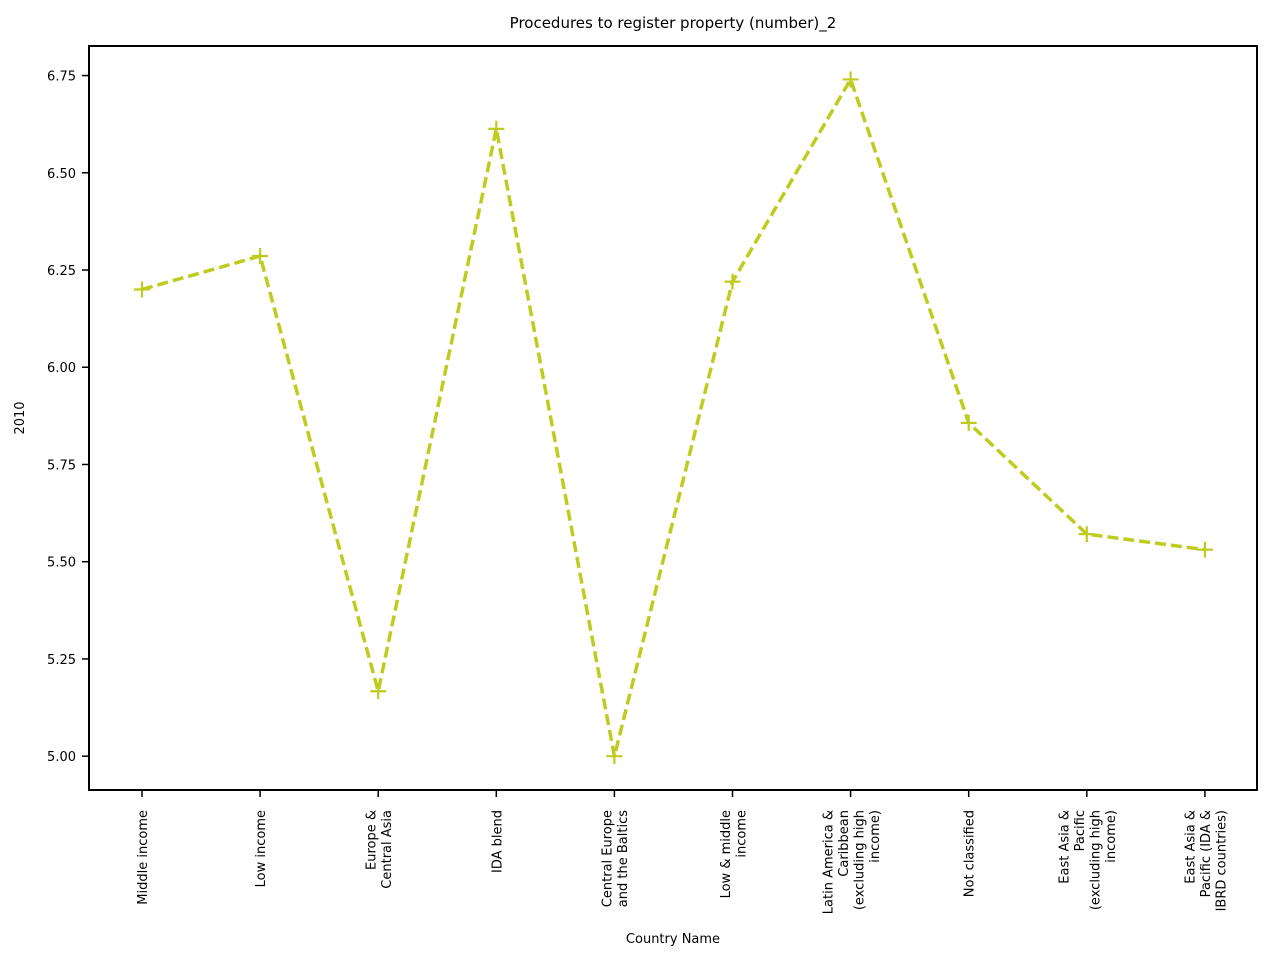 This screenshot has width=1280, height=960. I want to click on y-tick-label: 6.25, so click(61, 271).